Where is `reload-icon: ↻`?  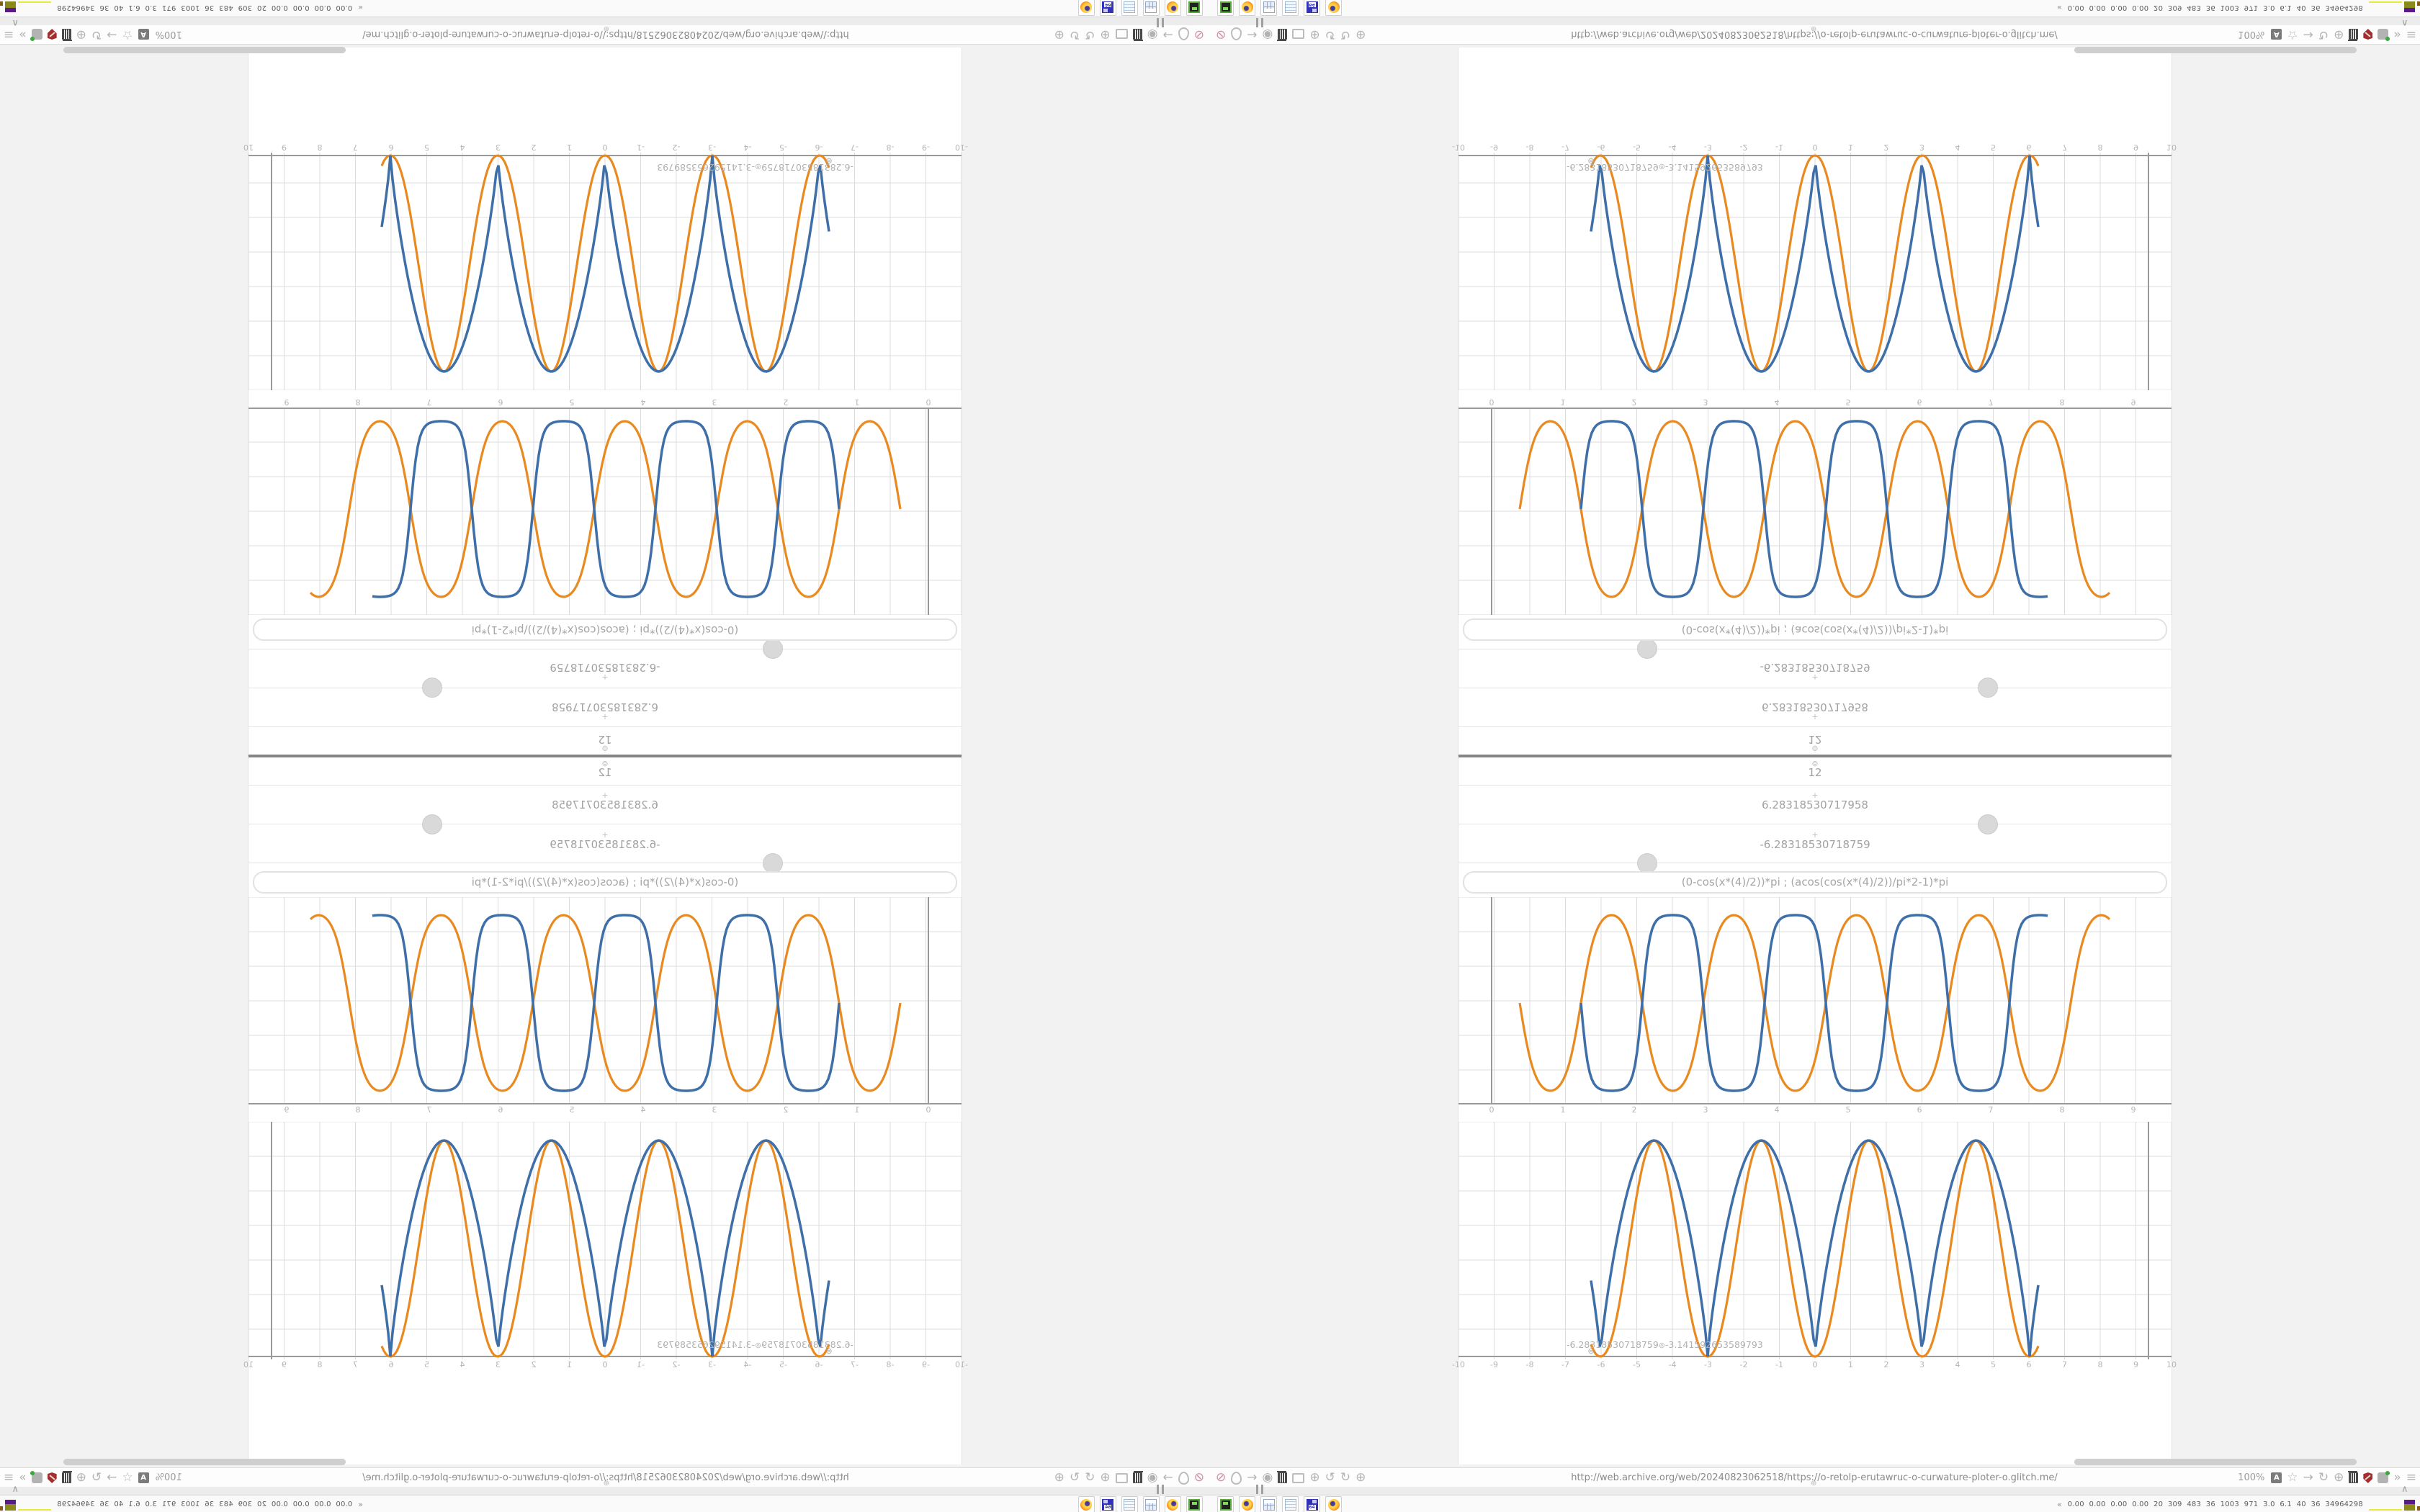
reload-icon: ↻ is located at coordinates (96, 34).